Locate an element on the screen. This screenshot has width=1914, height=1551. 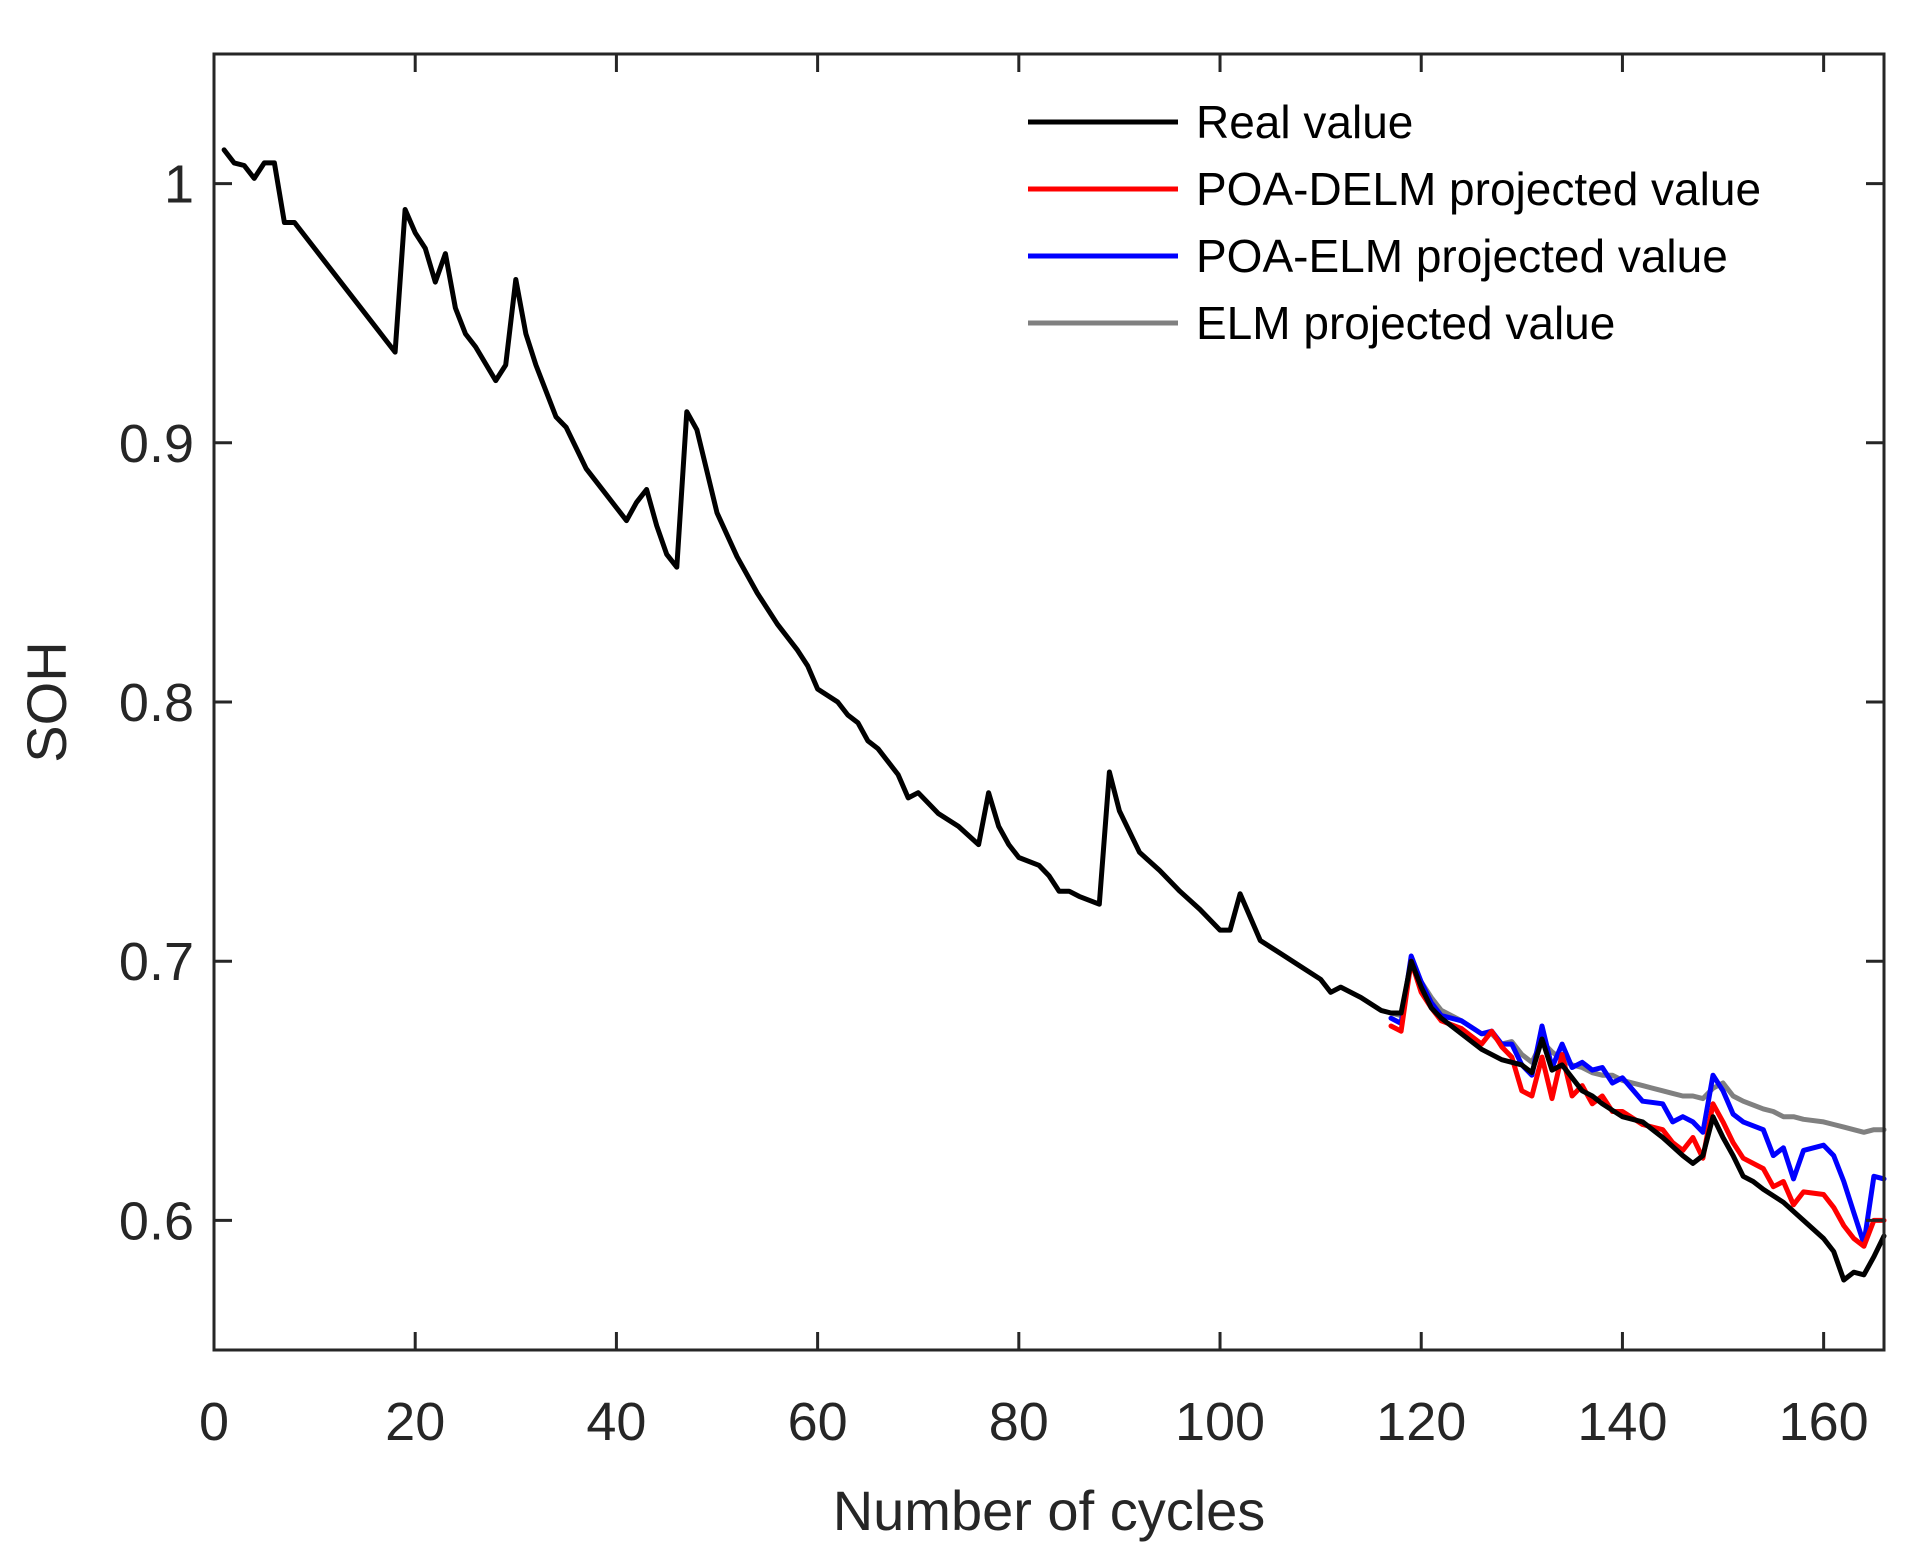
x-tick-label: 80 is located at coordinates (1019, 1422).